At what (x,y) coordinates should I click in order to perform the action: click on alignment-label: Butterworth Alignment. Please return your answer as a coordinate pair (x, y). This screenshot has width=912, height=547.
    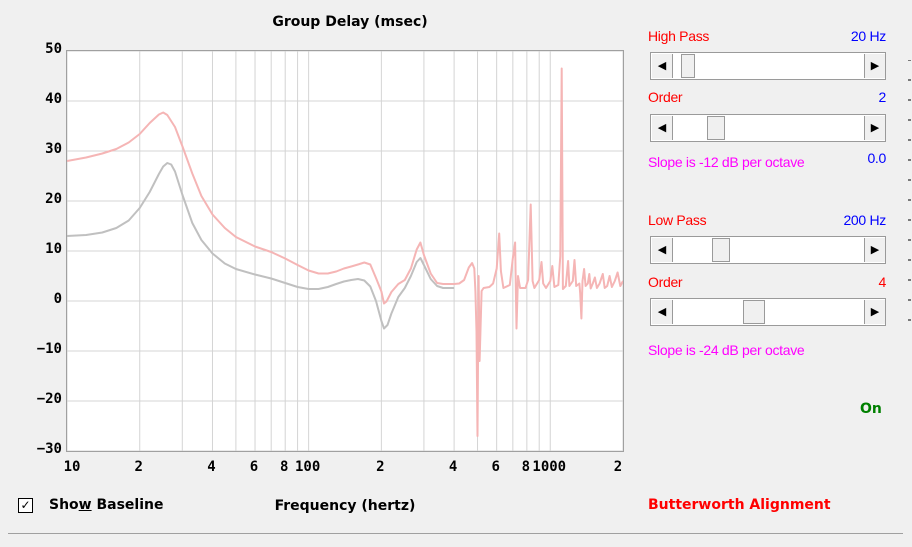
    Looking at the image, I should click on (739, 505).